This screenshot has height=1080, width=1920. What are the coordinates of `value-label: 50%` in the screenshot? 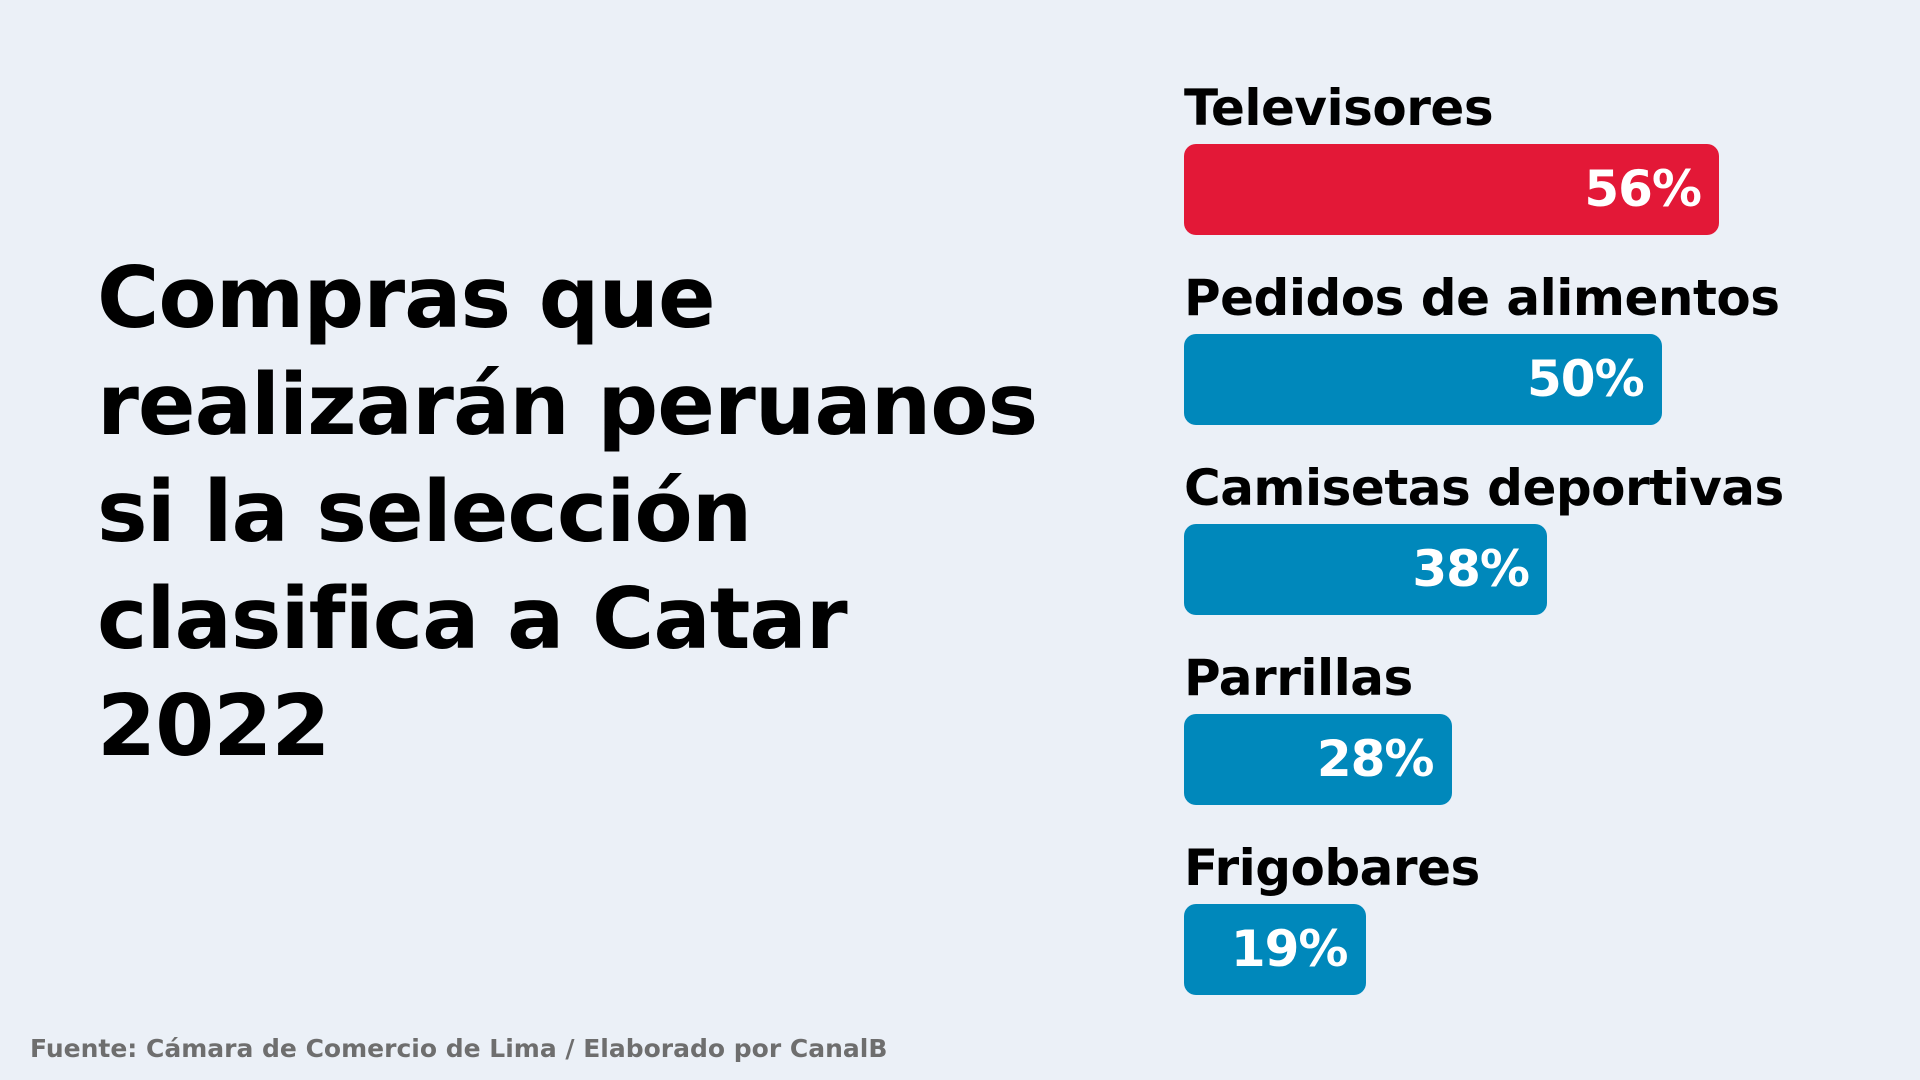 It's located at (1585, 379).